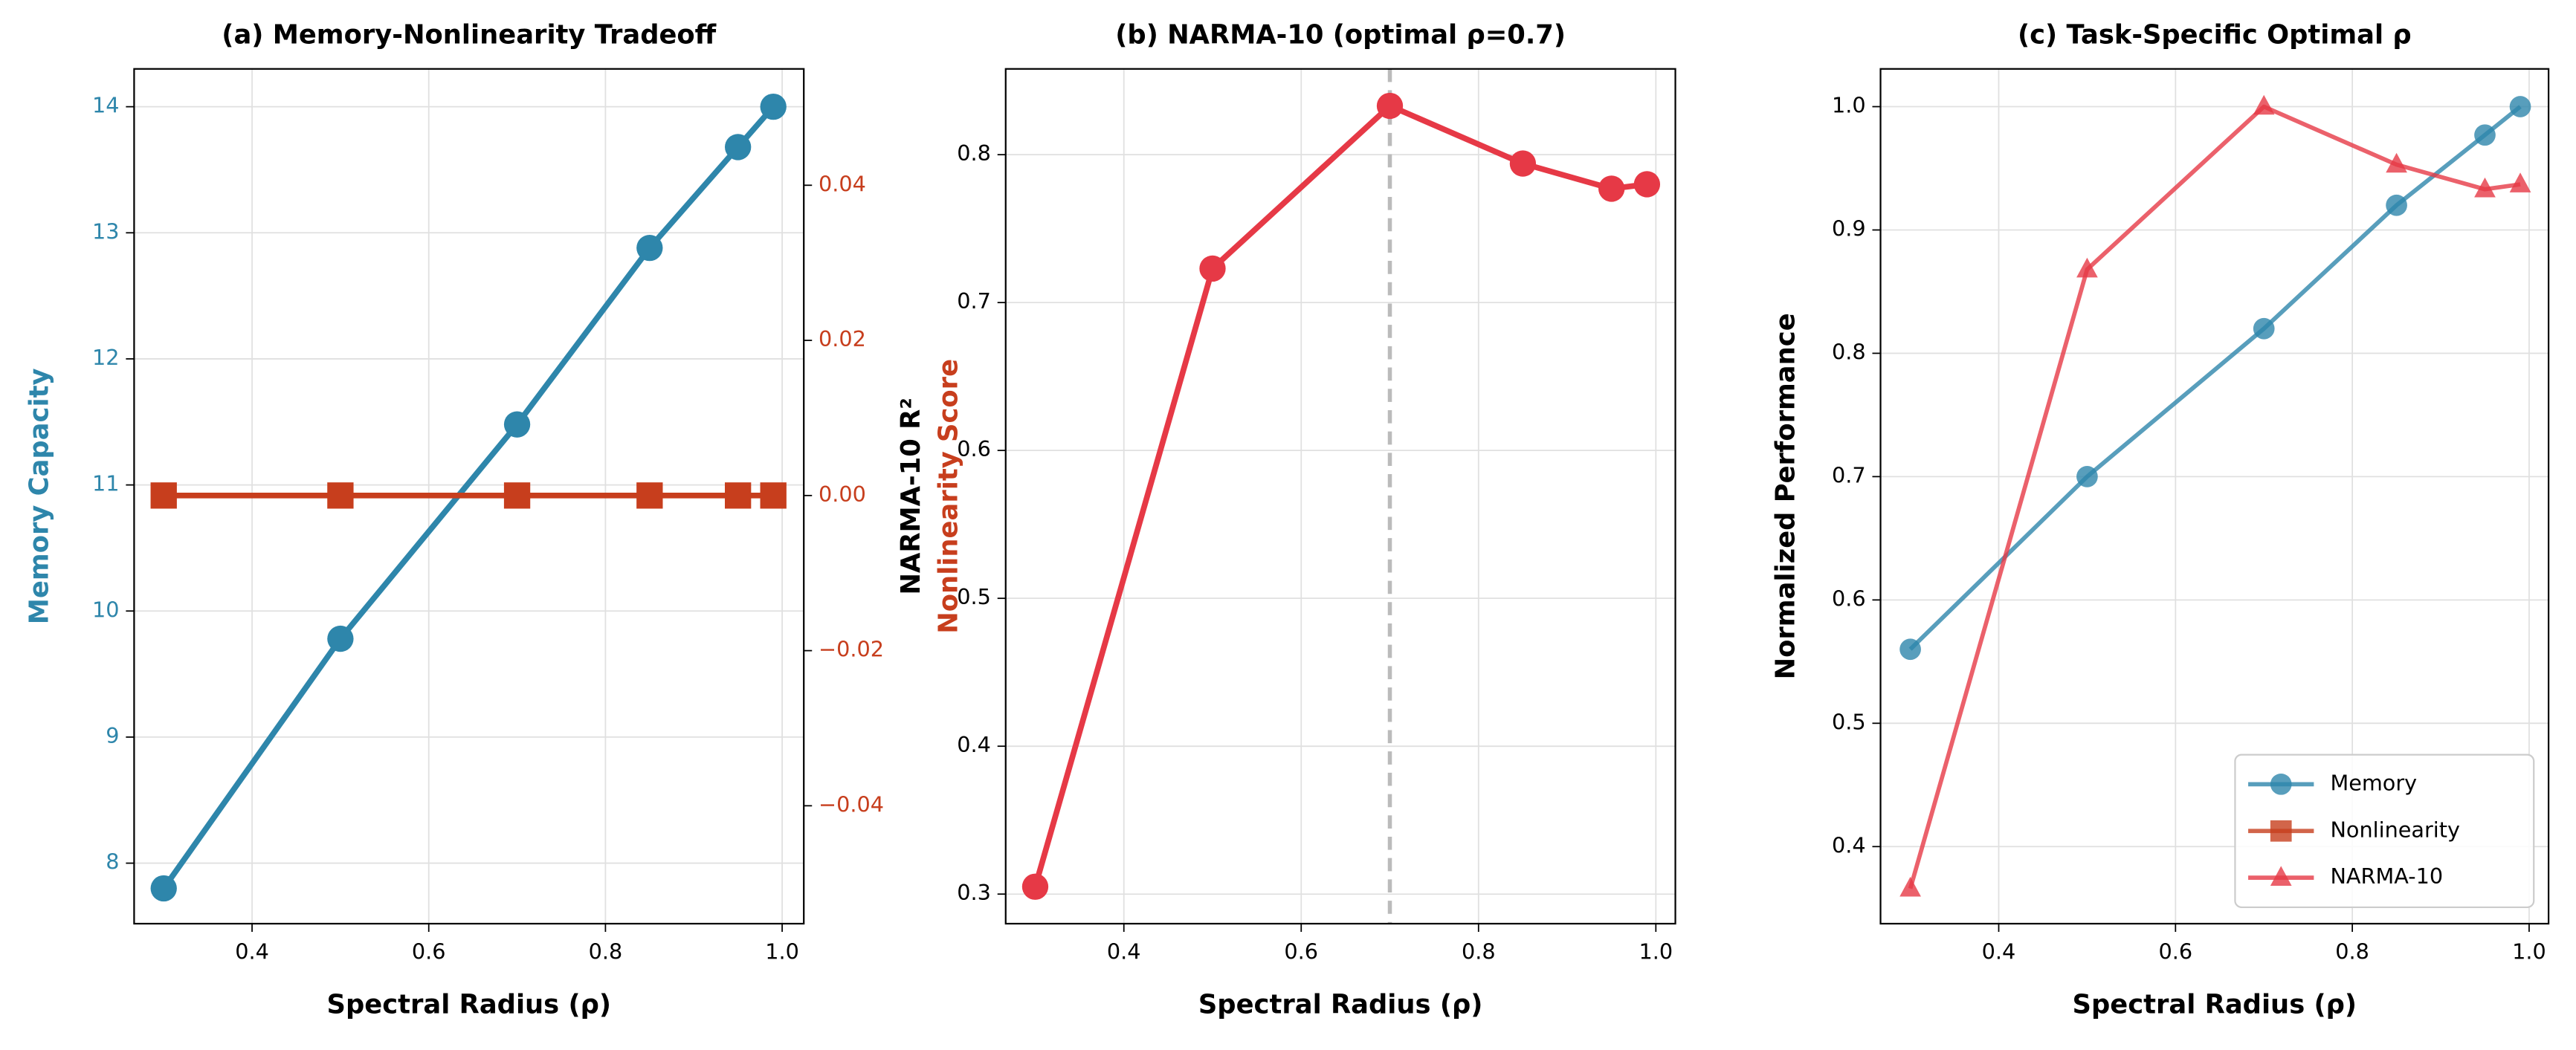 The image size is (2576, 1050). I want to click on y-axis-label: Normalized Performance, so click(1786, 496).